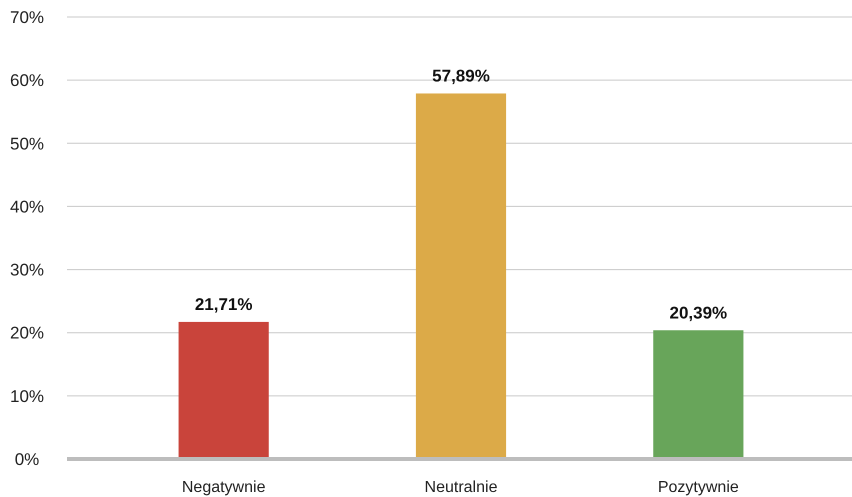  What do you see at coordinates (27, 396) in the screenshot?
I see `y-tick-label: 10%` at bounding box center [27, 396].